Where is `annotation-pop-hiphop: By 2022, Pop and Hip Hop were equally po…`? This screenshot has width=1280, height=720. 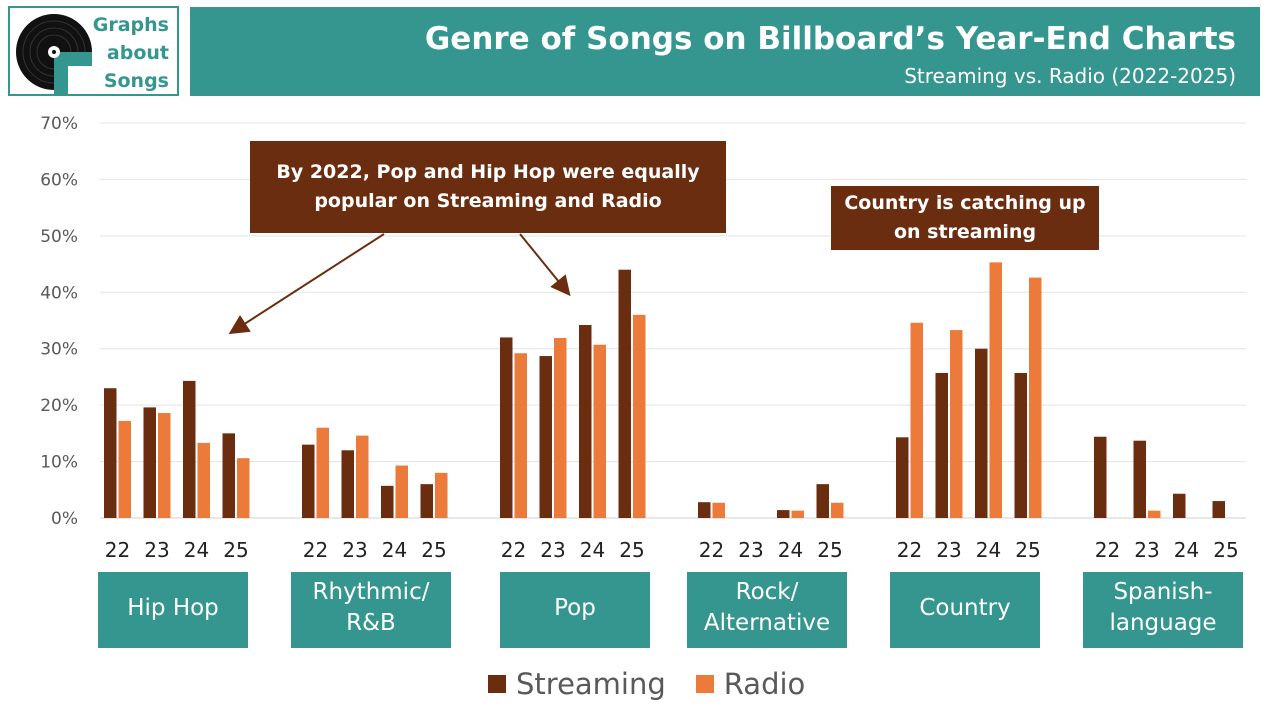
annotation-pop-hiphop: By 2022, Pop and Hip Hop were equally po… is located at coordinates (488, 187).